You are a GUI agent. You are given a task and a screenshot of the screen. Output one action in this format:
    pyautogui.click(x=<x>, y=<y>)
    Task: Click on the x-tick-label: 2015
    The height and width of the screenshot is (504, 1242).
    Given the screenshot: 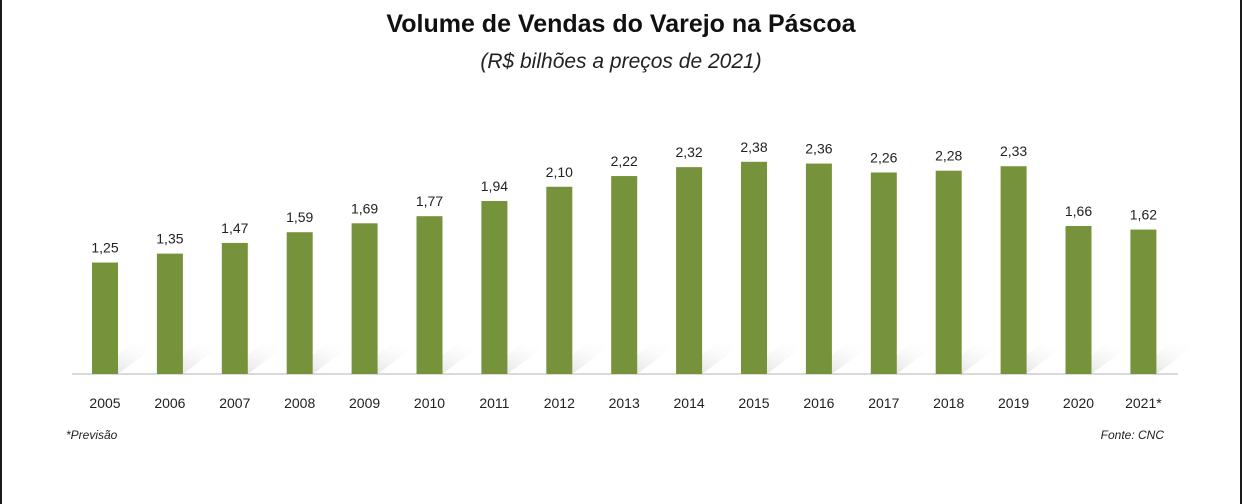 What is the action you would take?
    pyautogui.click(x=753, y=403)
    